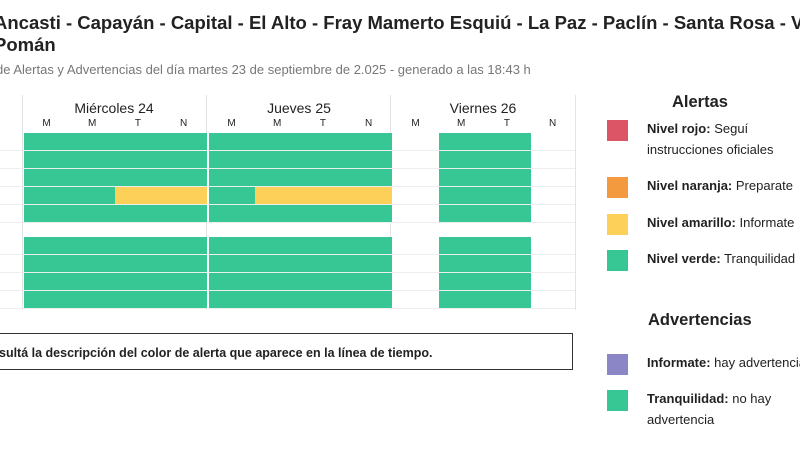 The height and width of the screenshot is (450, 800). What do you see at coordinates (723, 185) in the screenshot?
I see `legend-item-alerta: Nivel naranja: Preparate` at bounding box center [723, 185].